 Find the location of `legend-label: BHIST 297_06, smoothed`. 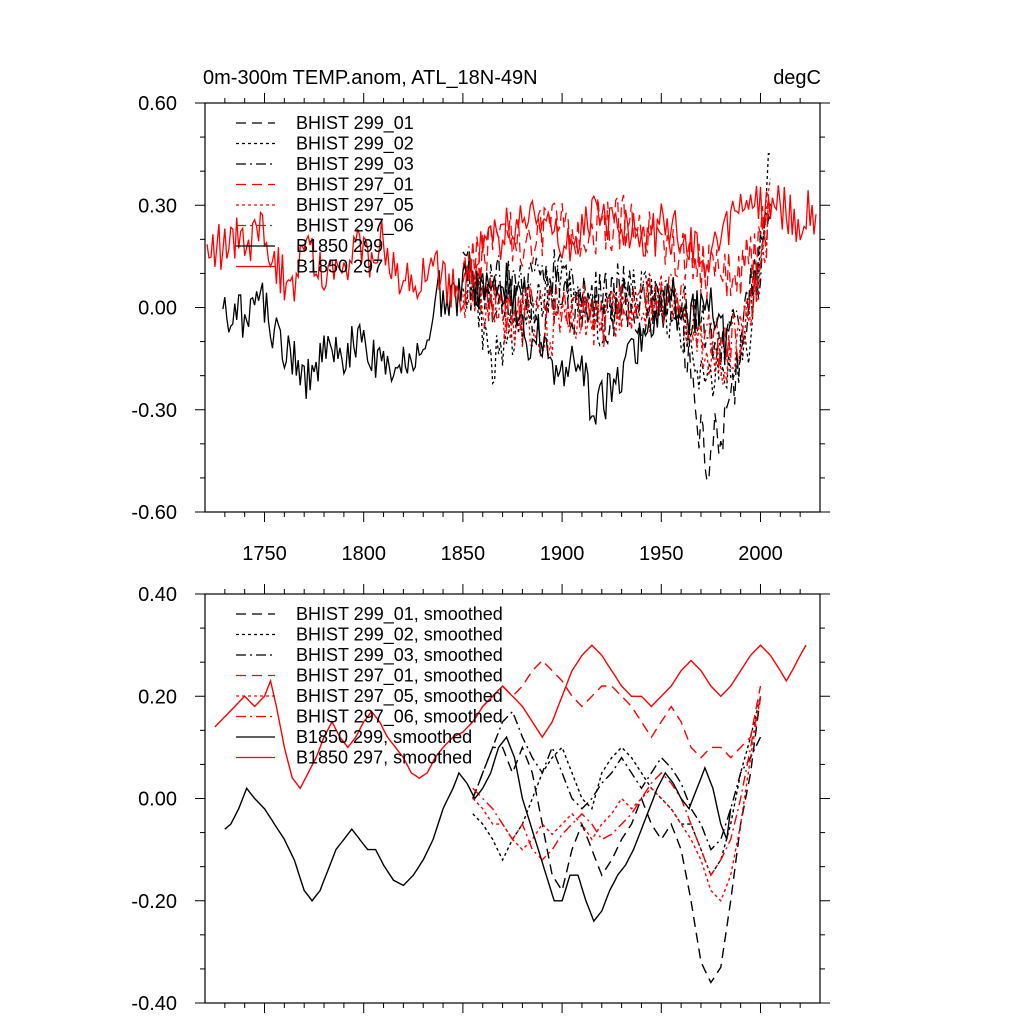

legend-label: BHIST 297_06, smoothed is located at coordinates (399, 717).